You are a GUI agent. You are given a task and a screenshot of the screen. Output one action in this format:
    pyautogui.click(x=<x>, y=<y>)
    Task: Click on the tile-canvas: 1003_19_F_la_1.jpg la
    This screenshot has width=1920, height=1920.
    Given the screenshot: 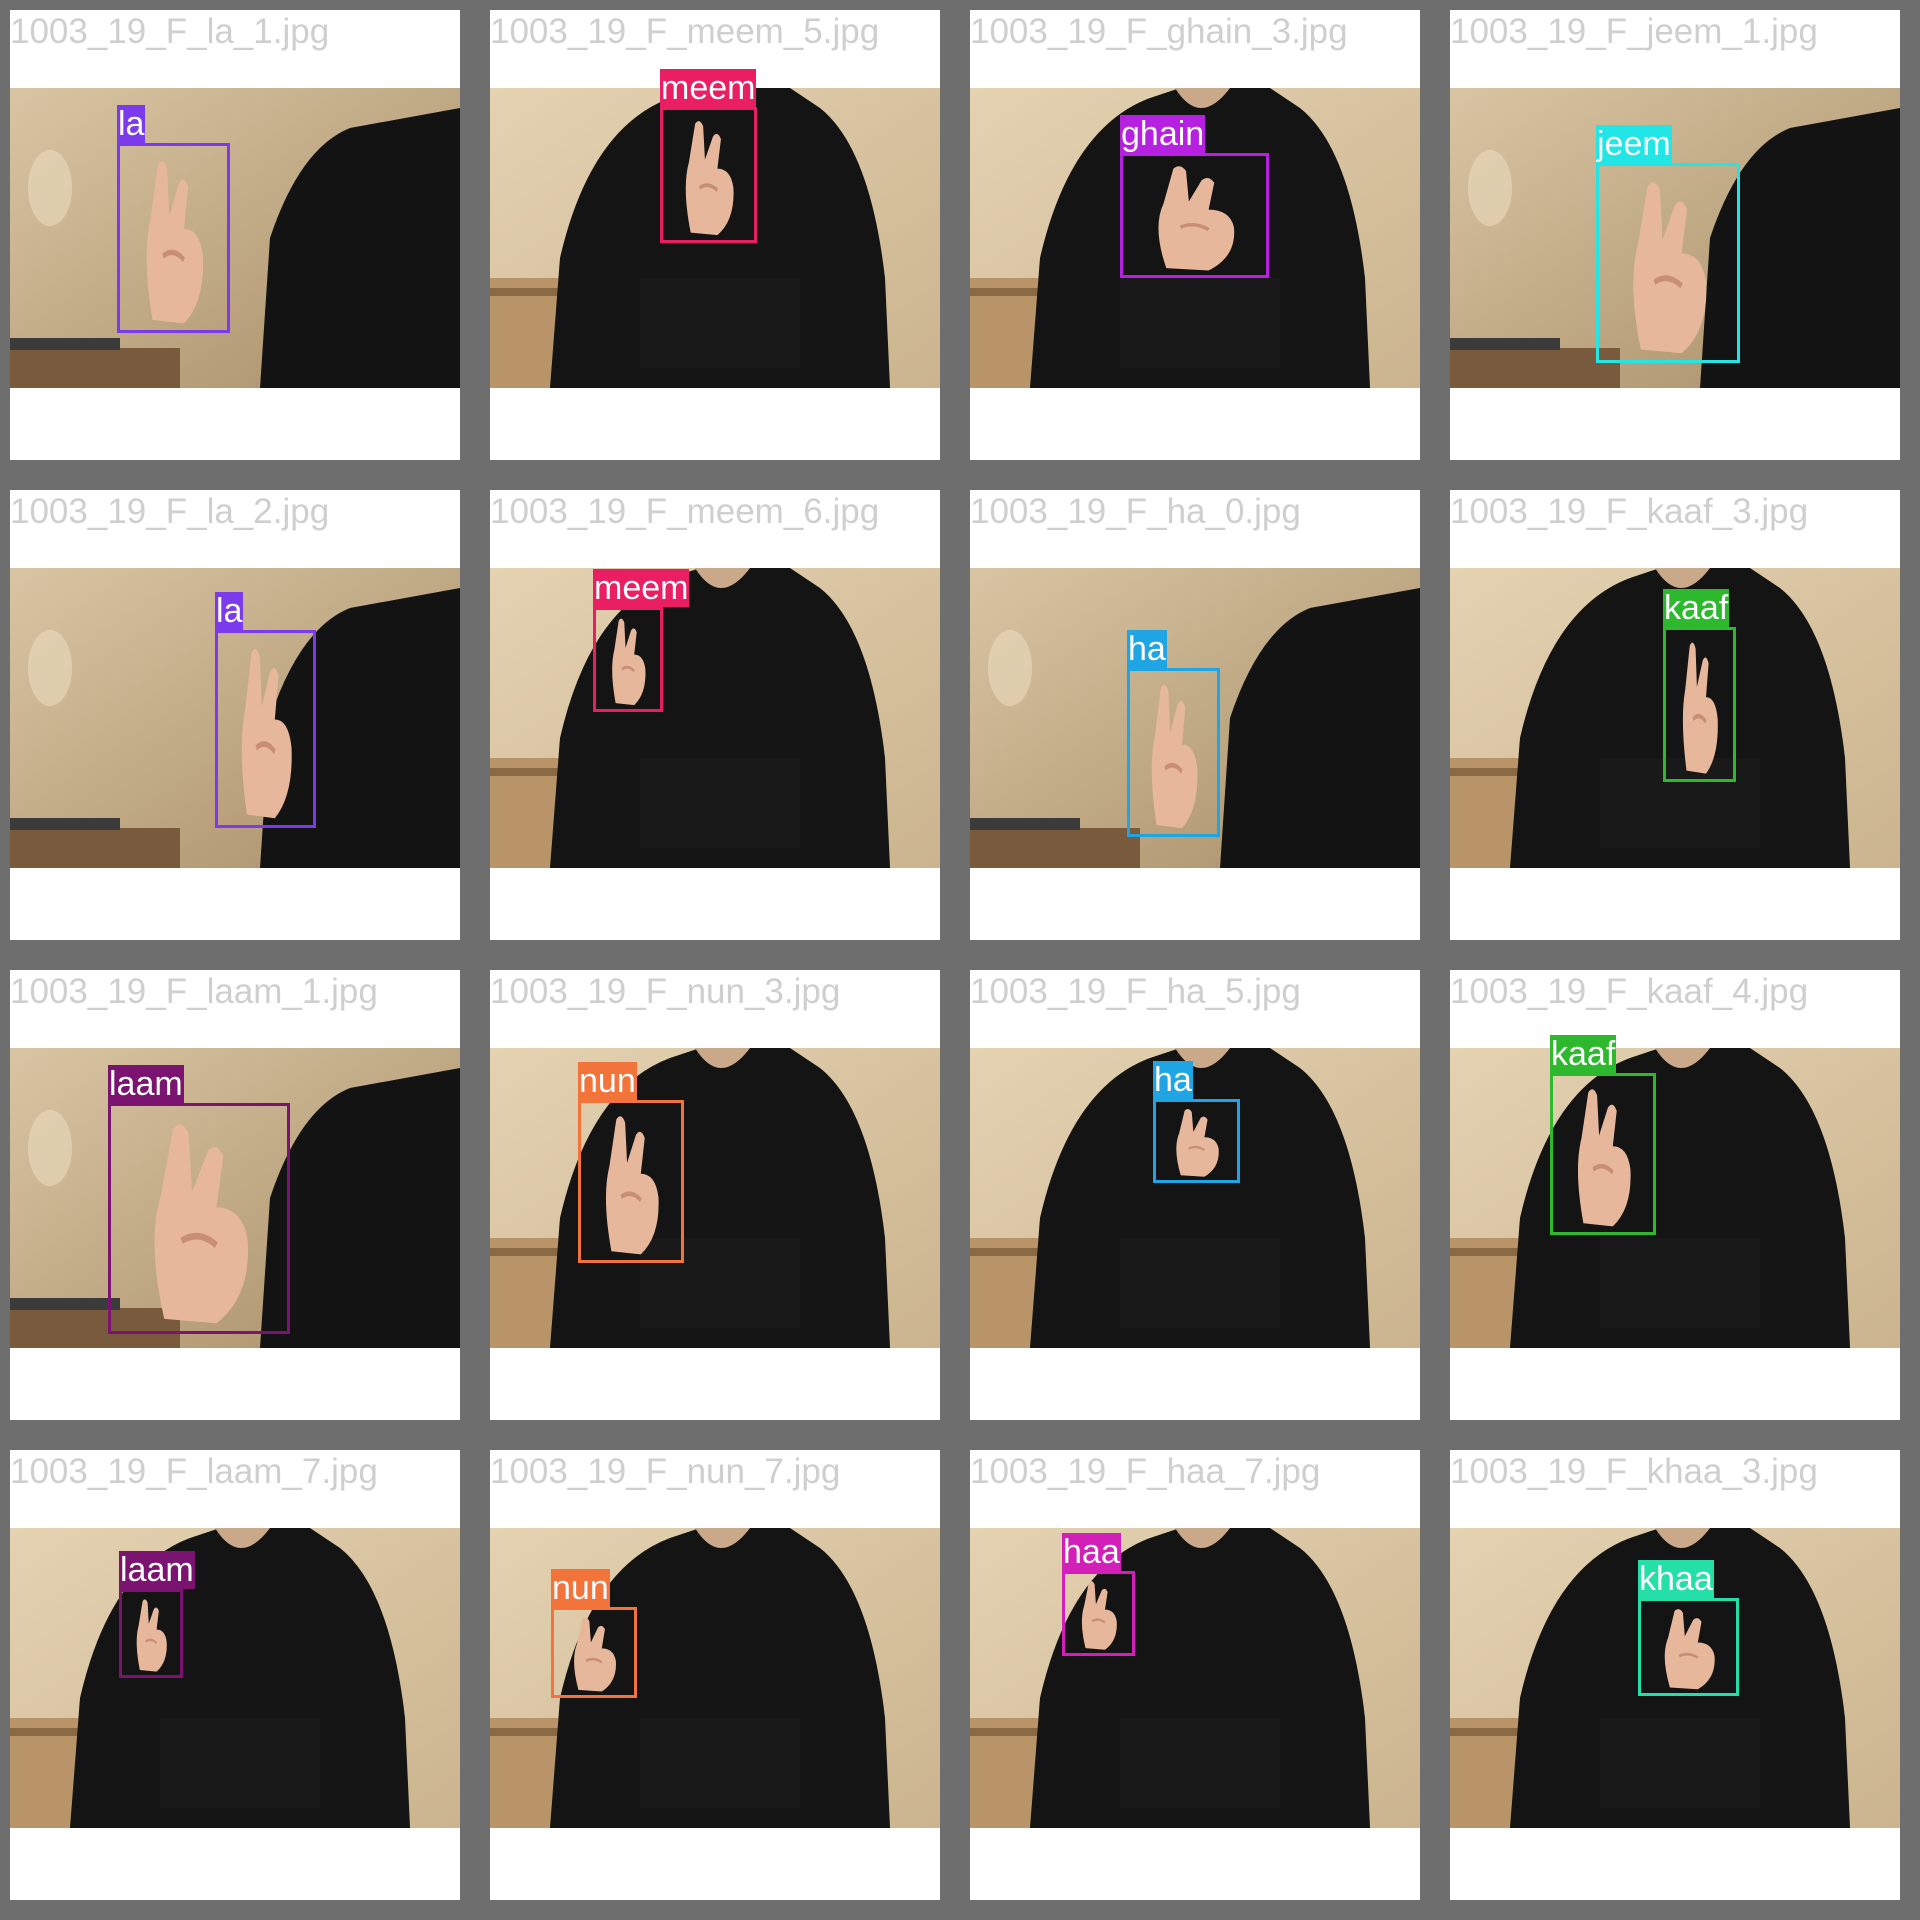 What is the action you would take?
    pyautogui.click(x=235, y=235)
    